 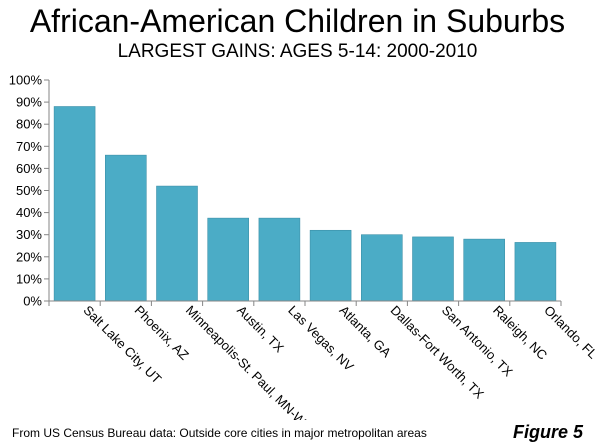 I want to click on y-tick-label: 0%, so click(x=32, y=301).